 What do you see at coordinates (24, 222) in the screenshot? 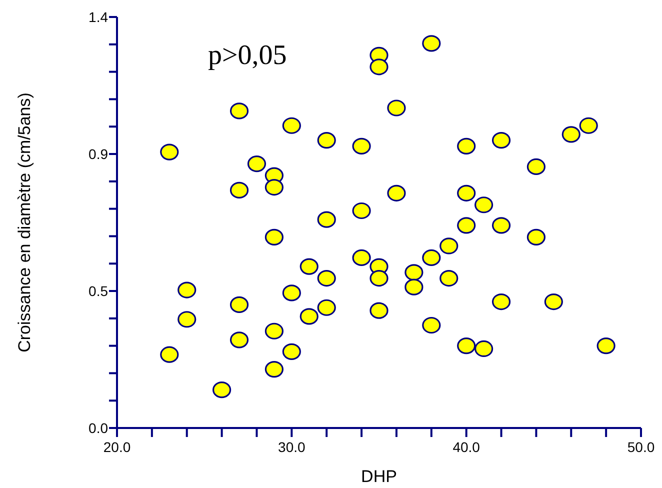
I see `y-axis-title: Croissance en diamètre (cm/5ans)` at bounding box center [24, 222].